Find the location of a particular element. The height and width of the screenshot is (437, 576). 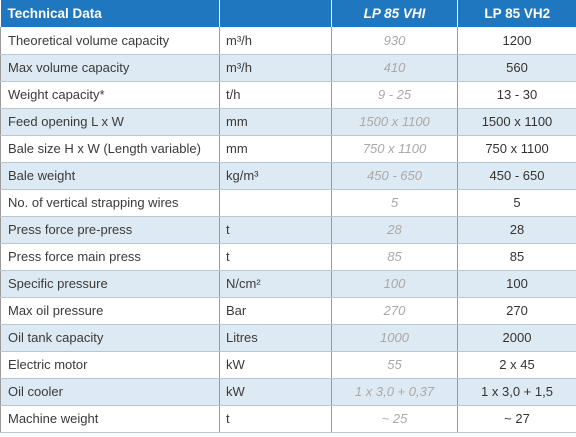

table-row: Press force main press t 85 85 is located at coordinates (288, 257).